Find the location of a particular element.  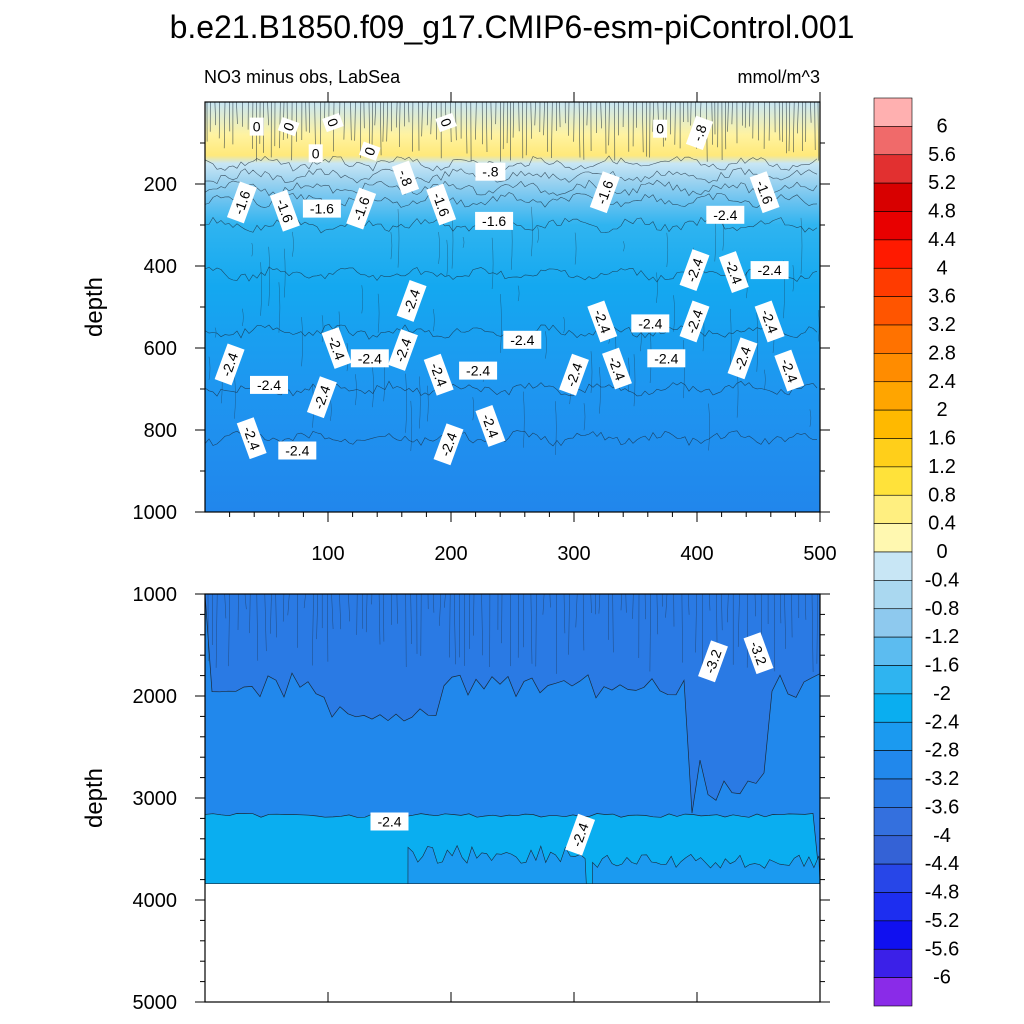

contour-label-text: 0 is located at coordinates (316, 153).